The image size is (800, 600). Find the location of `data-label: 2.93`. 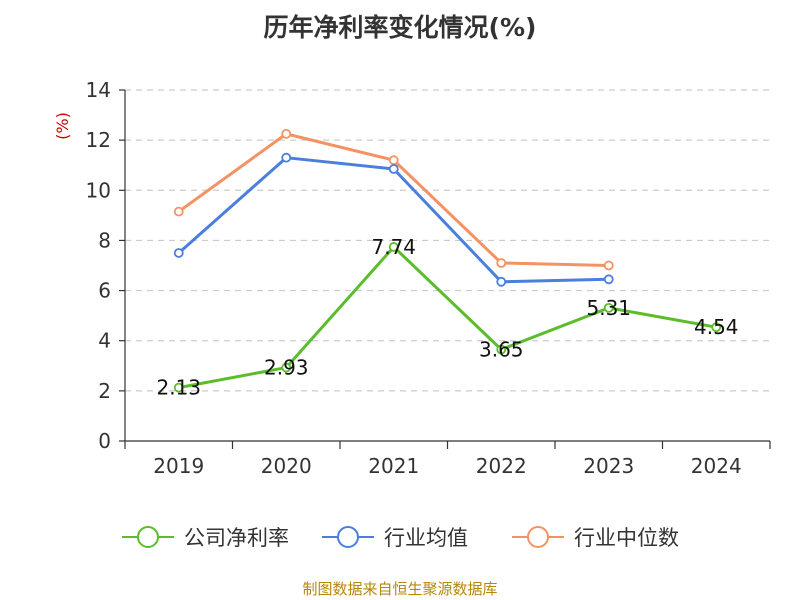

data-label: 2.93 is located at coordinates (286, 368).